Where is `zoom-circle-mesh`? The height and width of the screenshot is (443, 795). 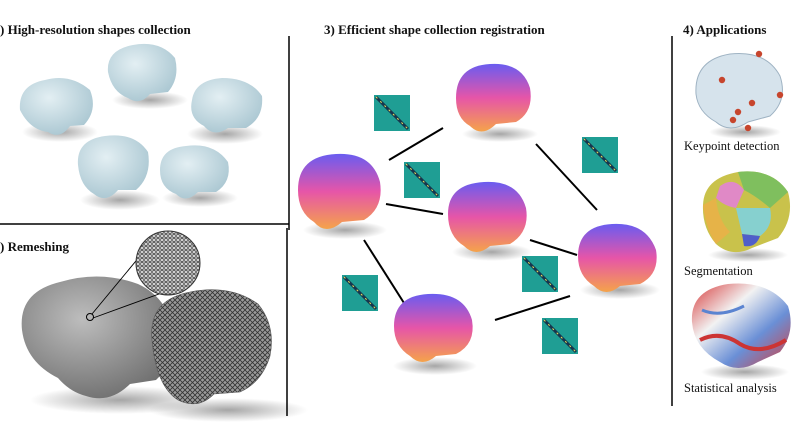
zoom-circle-mesh is located at coordinates (168, 263).